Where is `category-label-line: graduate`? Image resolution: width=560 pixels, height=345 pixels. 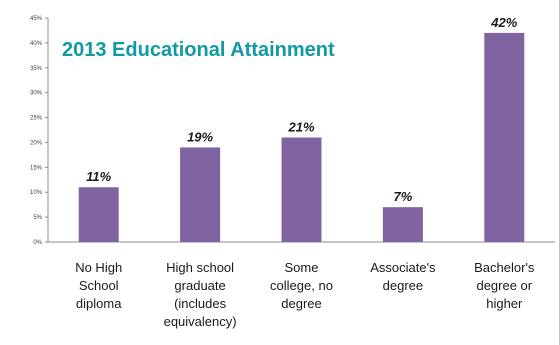 category-label-line: graduate is located at coordinates (199, 285).